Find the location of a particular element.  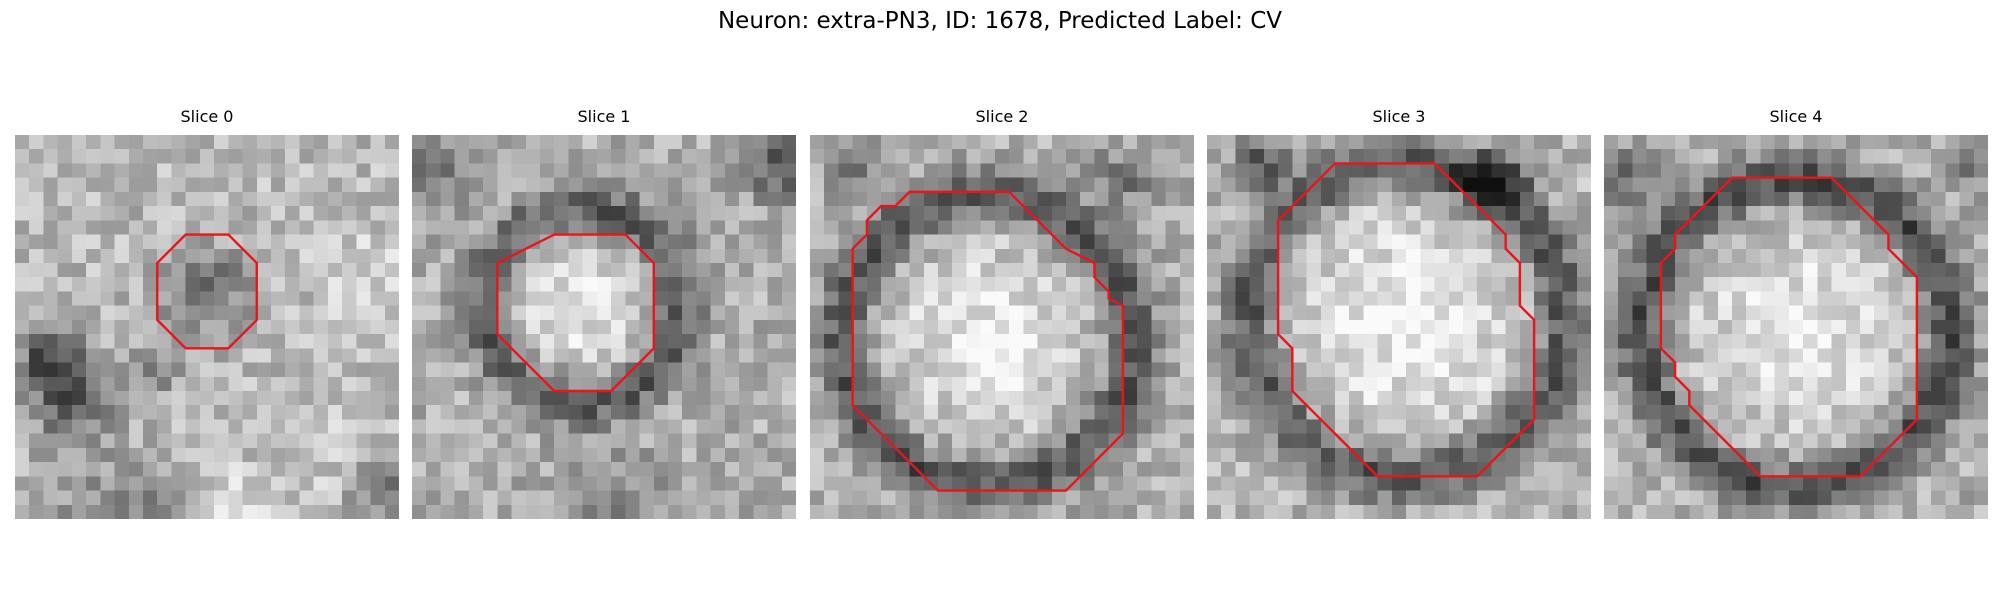

slice-svg is located at coordinates (1399, 327).